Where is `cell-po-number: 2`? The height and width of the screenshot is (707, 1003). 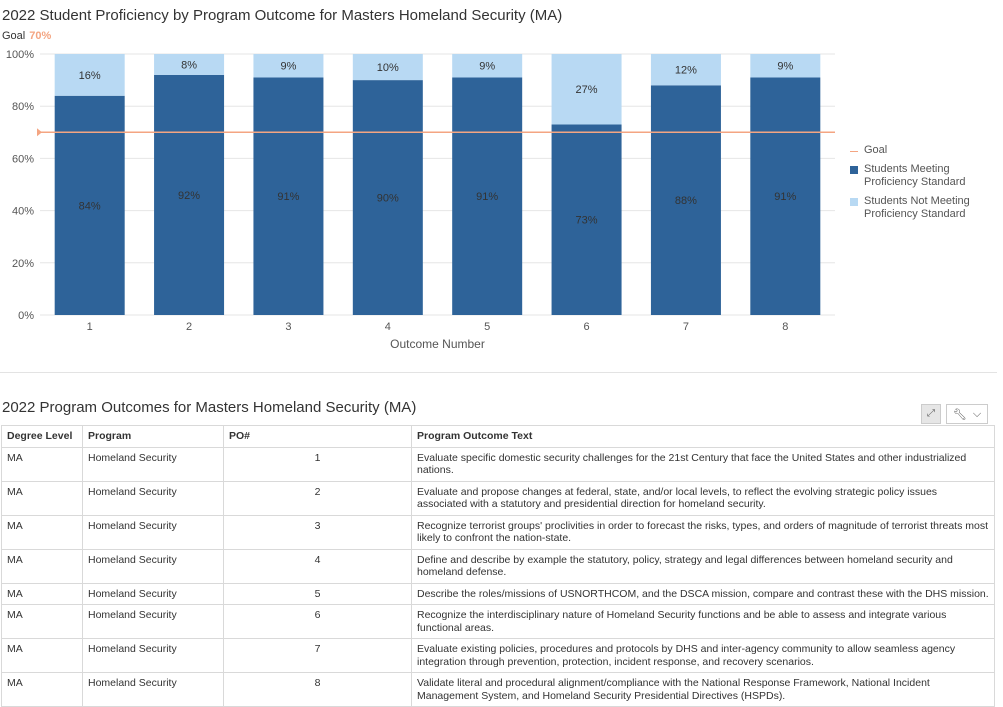
cell-po-number: 2 is located at coordinates (317, 498).